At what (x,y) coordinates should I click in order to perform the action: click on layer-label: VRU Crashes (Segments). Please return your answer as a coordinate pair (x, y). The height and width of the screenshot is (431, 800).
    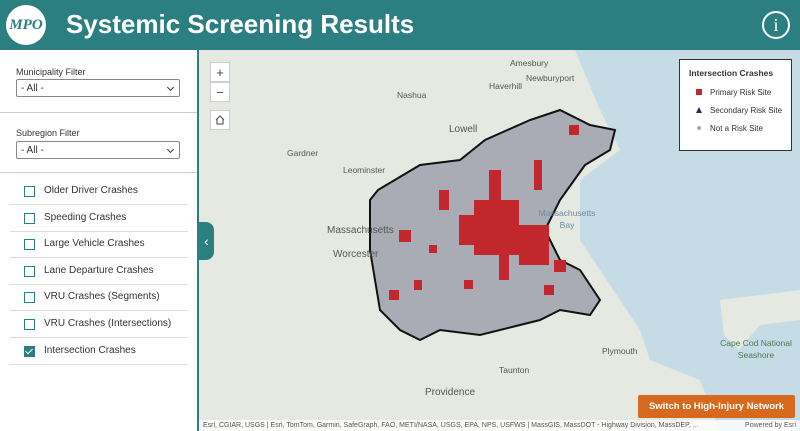
    Looking at the image, I should click on (102, 297).